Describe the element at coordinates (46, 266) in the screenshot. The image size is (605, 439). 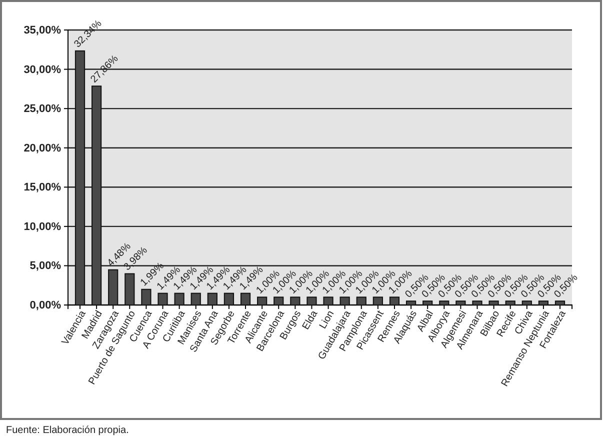
I see `y-tick-label: 5,00%` at that location.